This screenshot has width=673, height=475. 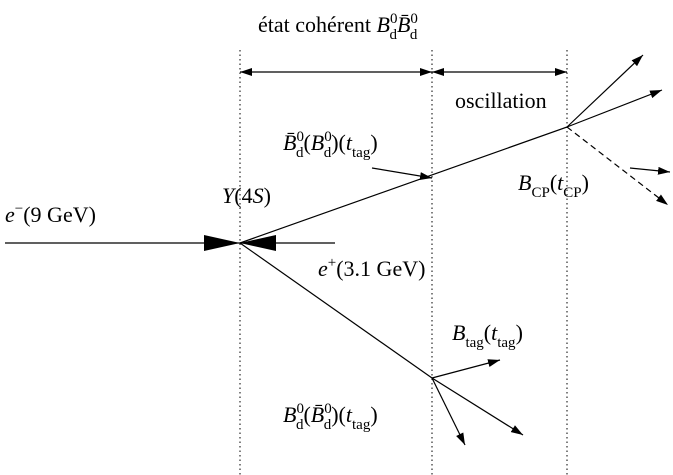 I want to click on label: Btag(ttag), so click(x=487, y=335).